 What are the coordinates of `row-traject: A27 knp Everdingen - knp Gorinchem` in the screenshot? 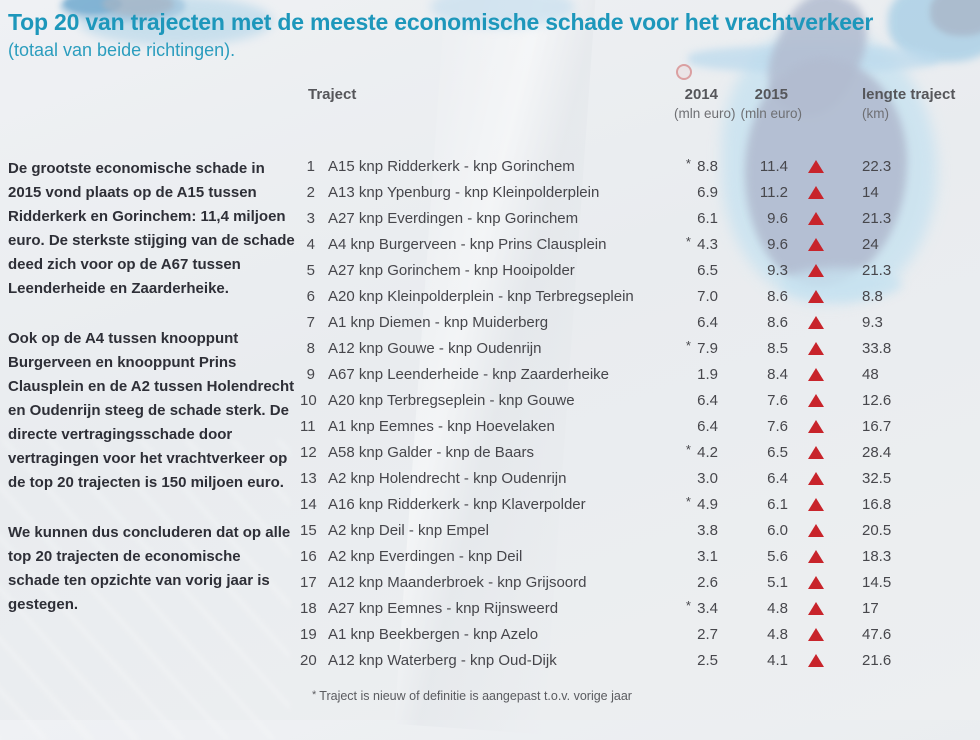 It's located at (453, 218).